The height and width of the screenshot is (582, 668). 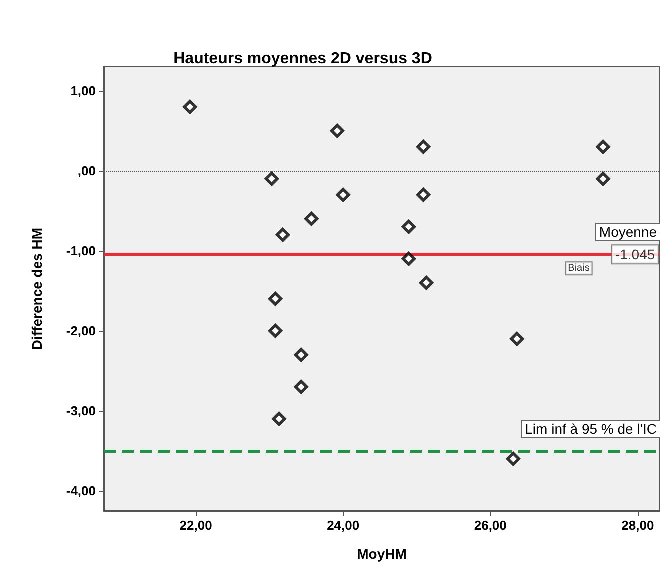 What do you see at coordinates (303, 59) in the screenshot?
I see `chart-title: Hauteurs moyennes 2D versus 3D` at bounding box center [303, 59].